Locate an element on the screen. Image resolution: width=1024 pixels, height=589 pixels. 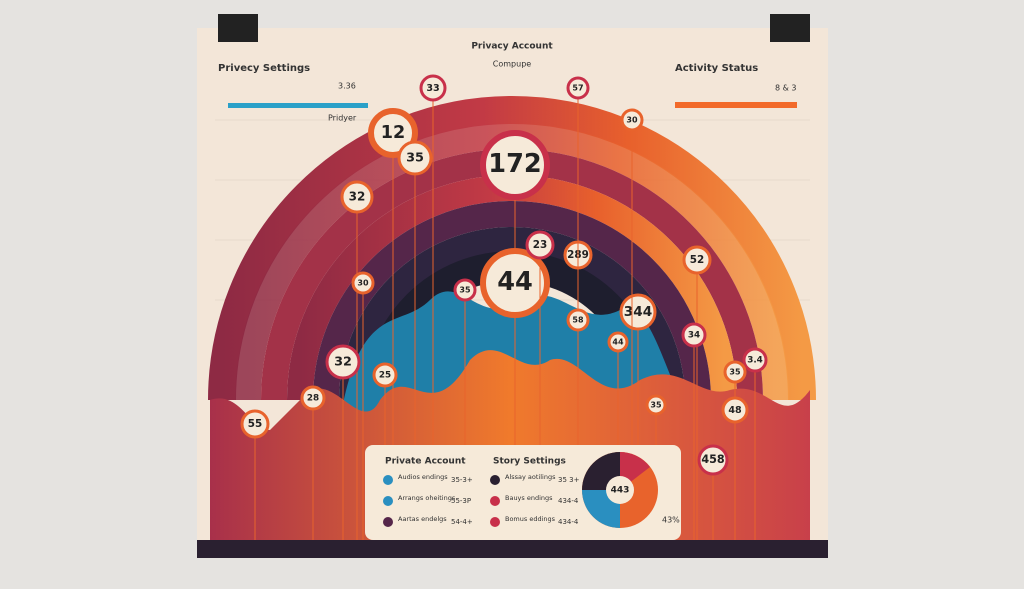
bubble-value: 12 is located at coordinates (393, 133).